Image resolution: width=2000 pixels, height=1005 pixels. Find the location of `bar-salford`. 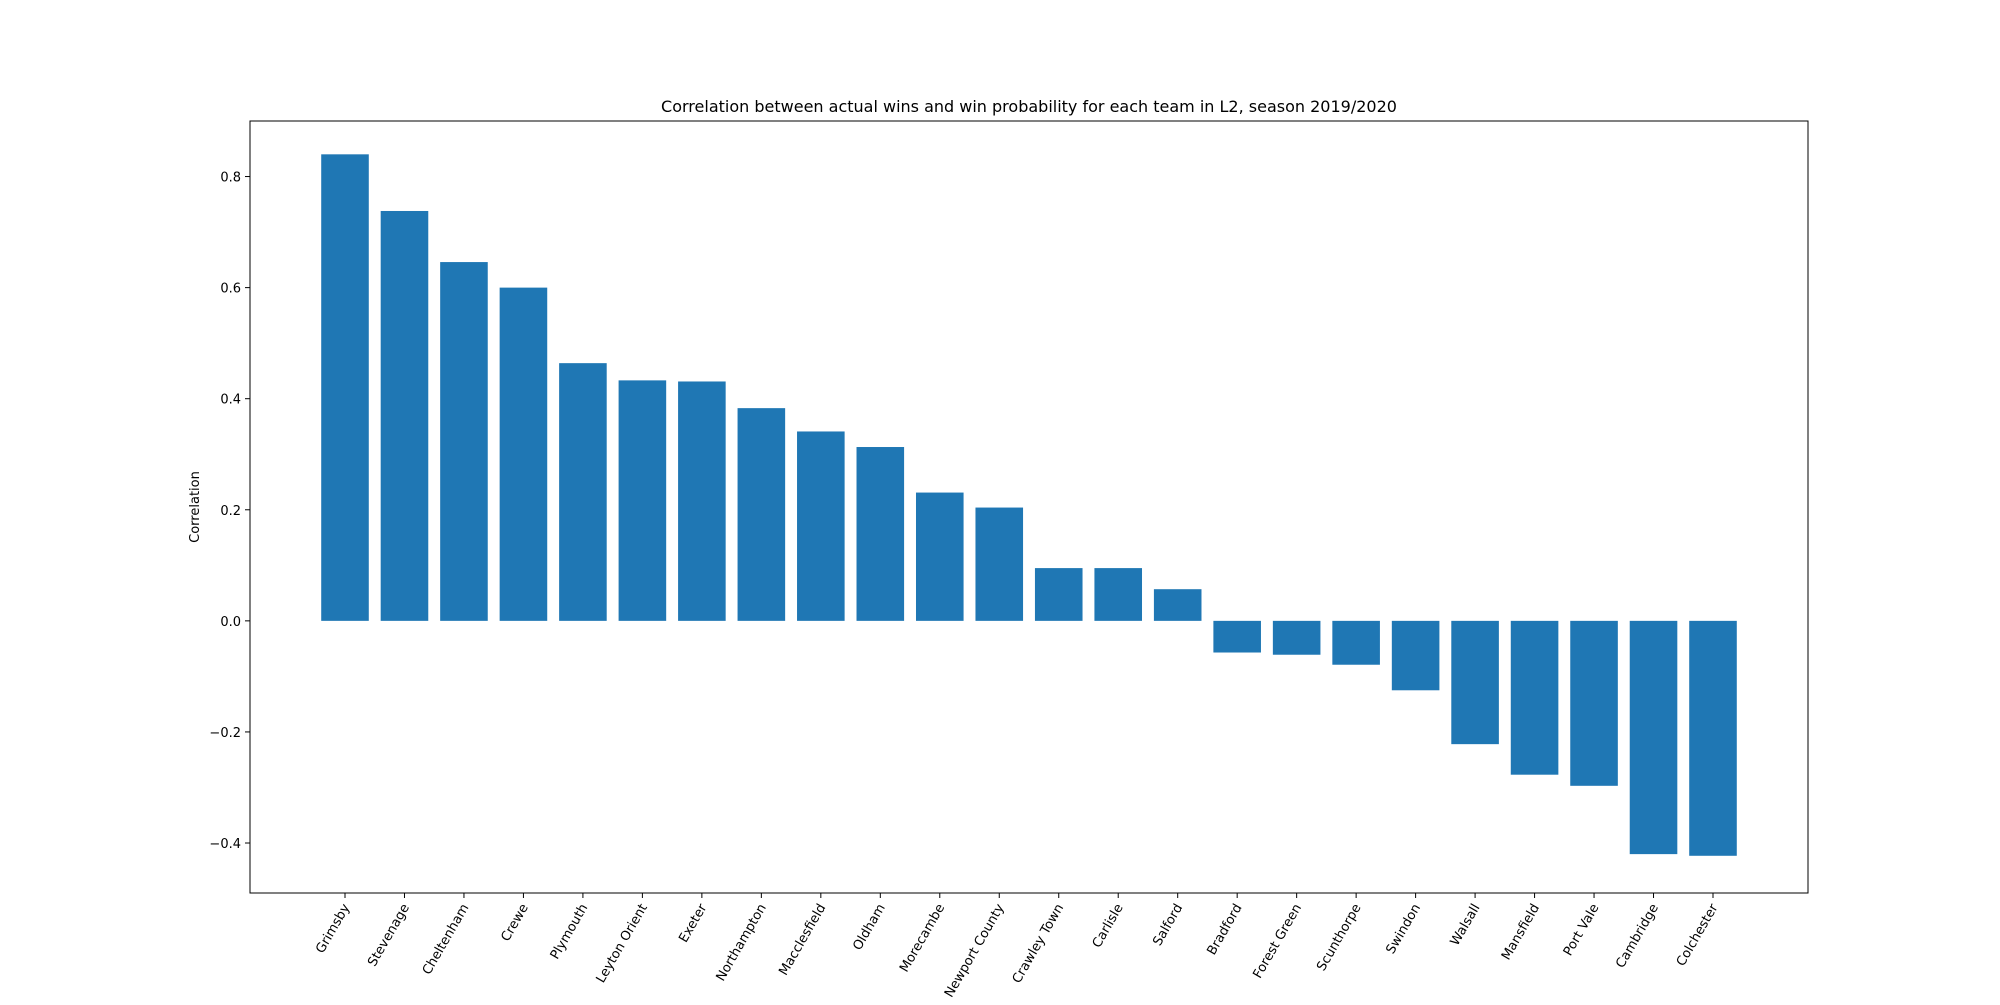

bar-salford is located at coordinates (1177, 605).